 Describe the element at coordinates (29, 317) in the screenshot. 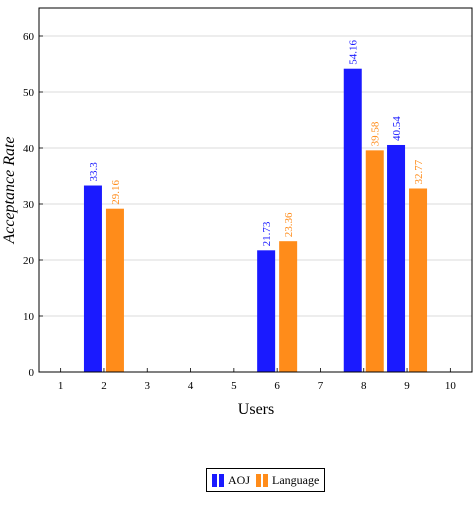

I see `y-tick-label-10: 10` at that location.